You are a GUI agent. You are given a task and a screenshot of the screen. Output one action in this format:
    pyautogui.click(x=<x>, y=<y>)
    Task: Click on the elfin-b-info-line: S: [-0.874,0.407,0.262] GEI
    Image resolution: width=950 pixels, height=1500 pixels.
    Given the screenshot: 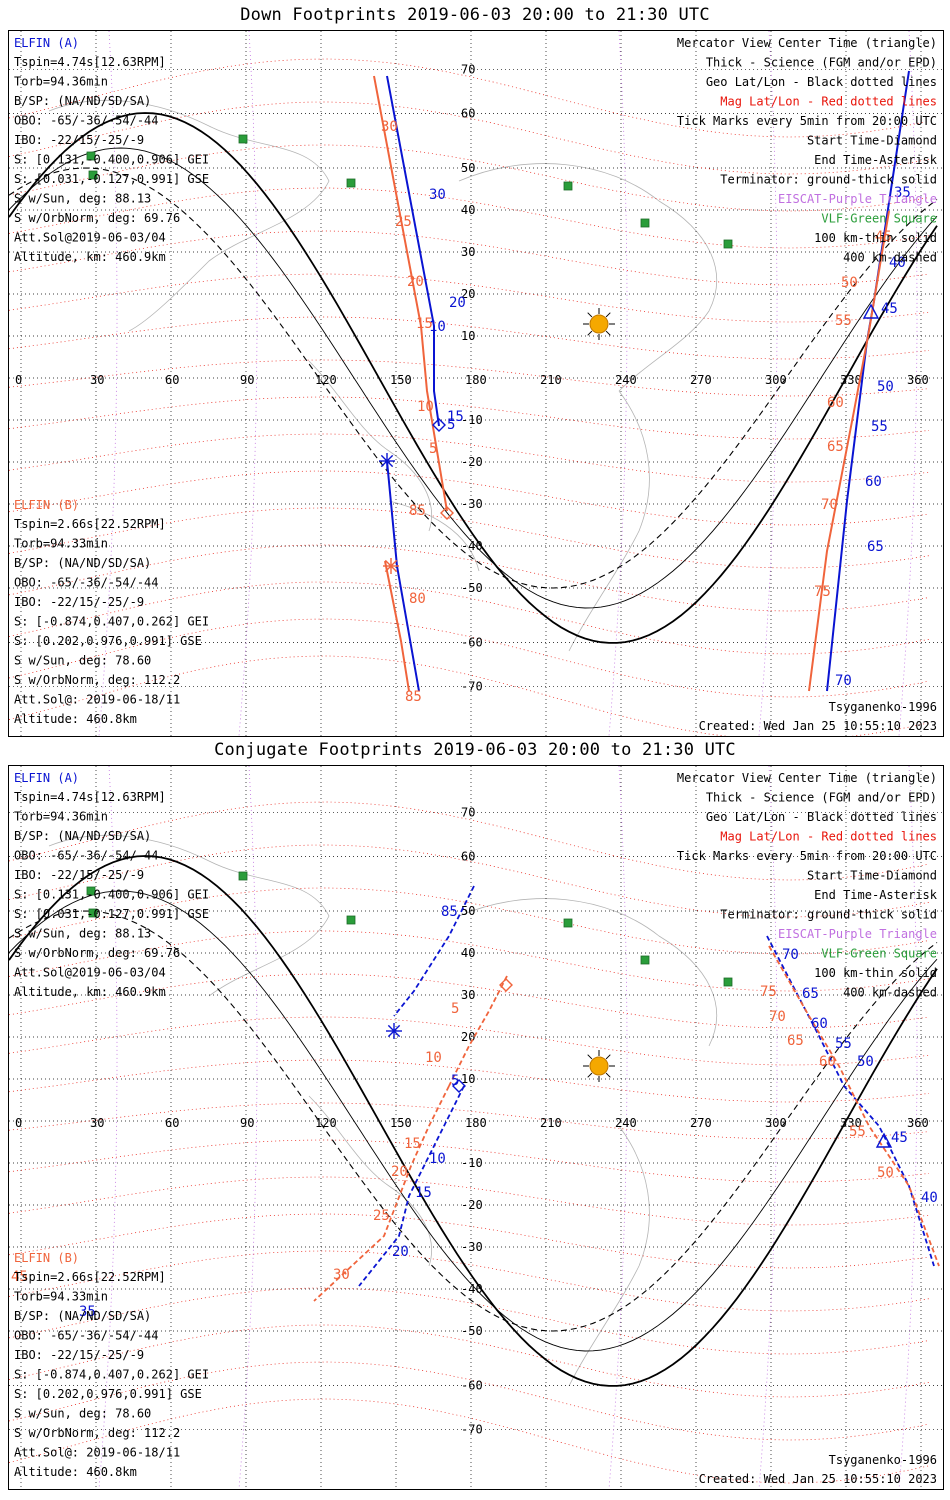 What is the action you would take?
    pyautogui.click(x=111, y=1375)
    